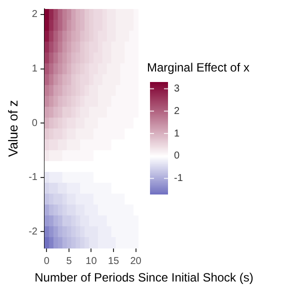 The width and height of the screenshot is (288, 288). Describe the element at coordinates (47, 261) in the screenshot. I see `x-tick-label: 0` at that location.